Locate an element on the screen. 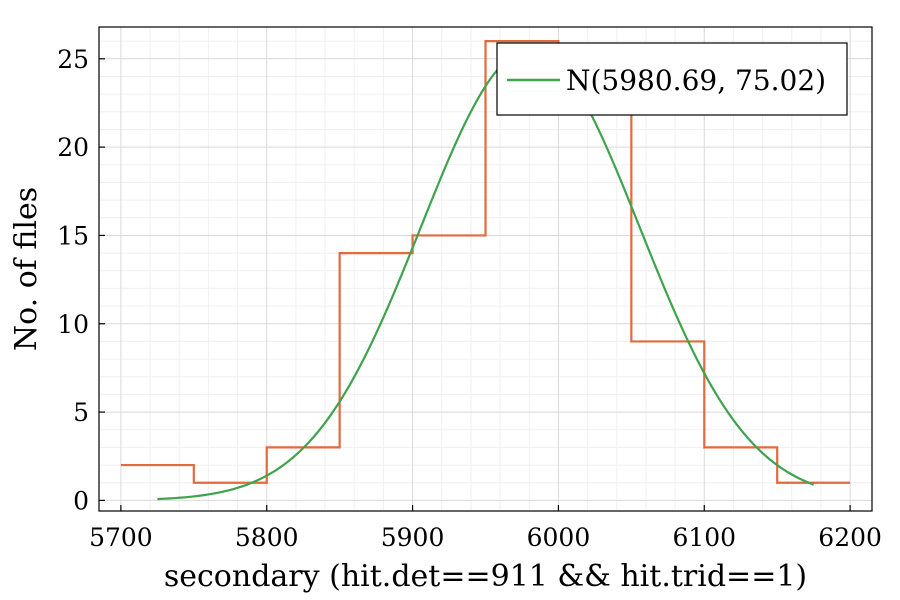 The image size is (900, 600). y-tick-label: 10 is located at coordinates (73, 324).